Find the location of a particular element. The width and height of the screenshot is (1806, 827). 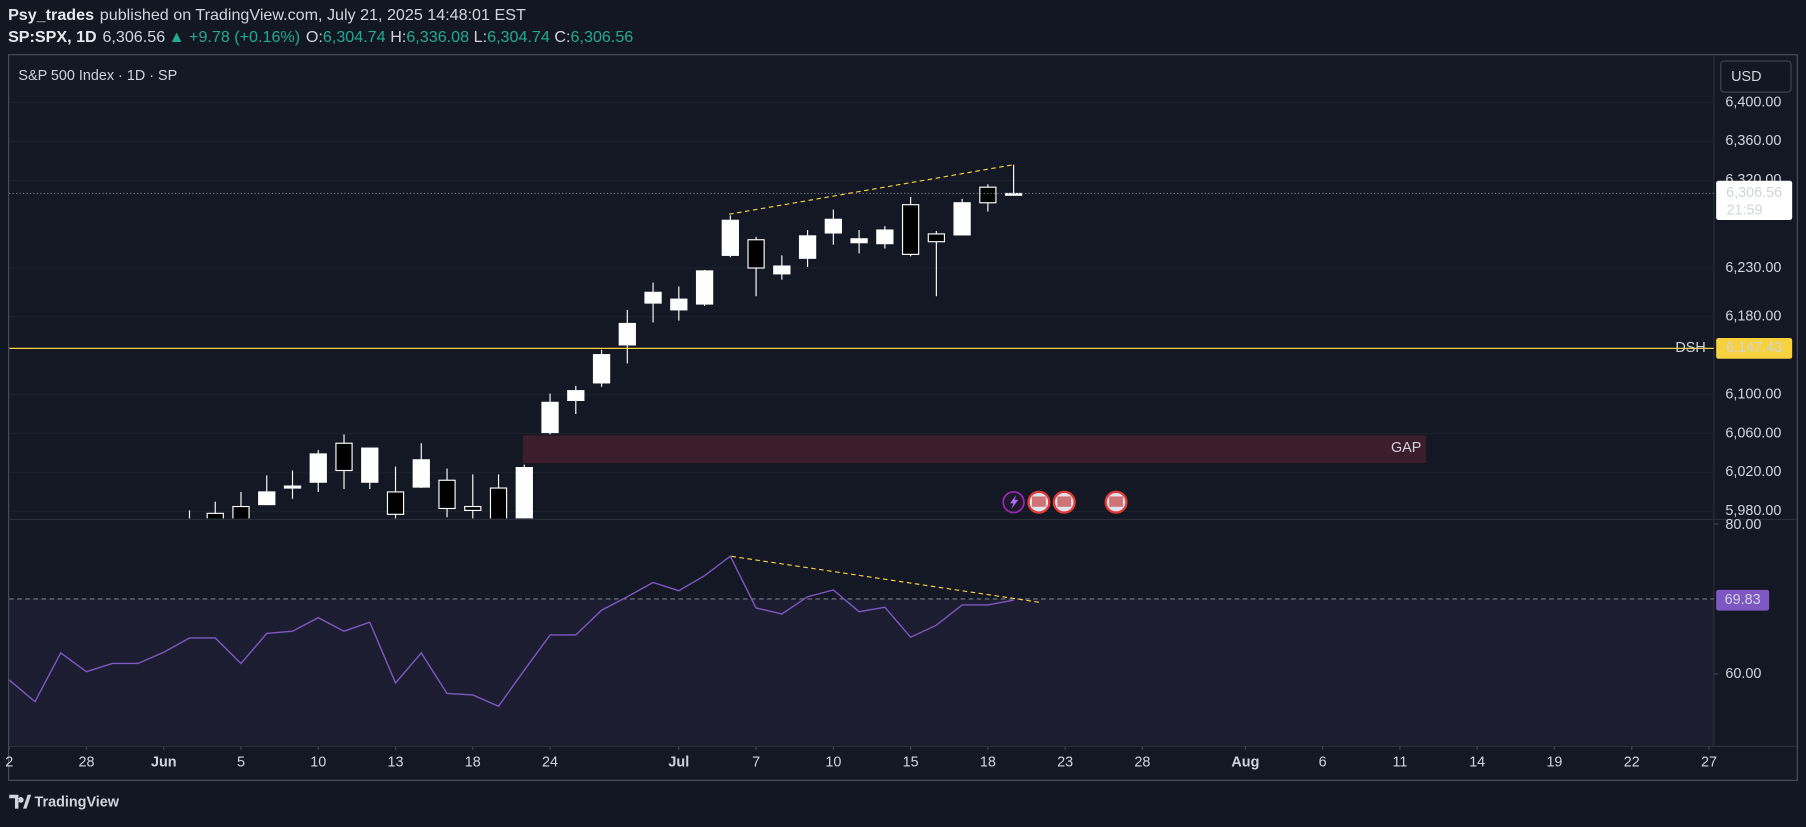

currency-button is located at coordinates (1756, 76).